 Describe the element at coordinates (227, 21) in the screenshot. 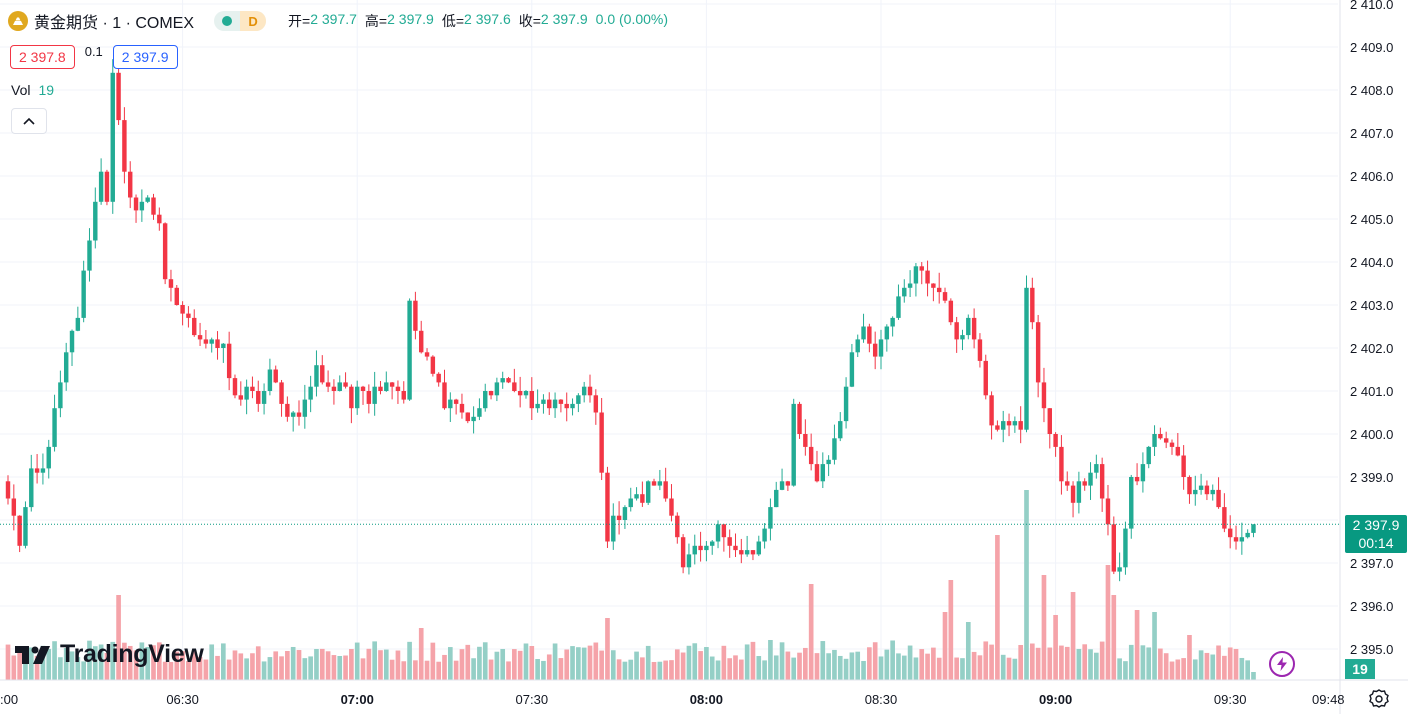

I see `status-dot-icon` at that location.